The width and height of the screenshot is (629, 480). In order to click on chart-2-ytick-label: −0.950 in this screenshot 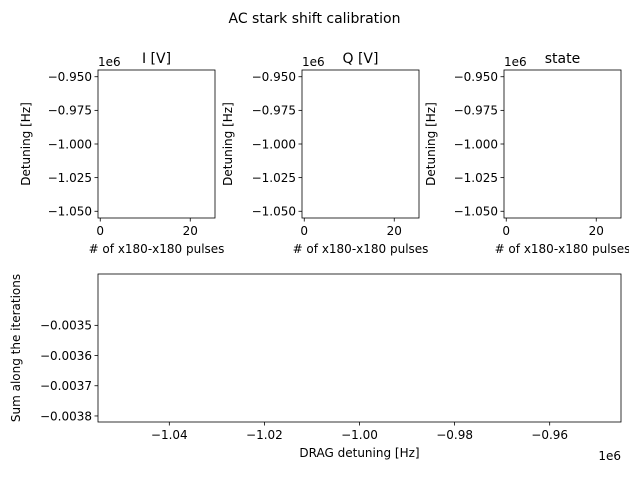, I will do `click(274, 77)`.